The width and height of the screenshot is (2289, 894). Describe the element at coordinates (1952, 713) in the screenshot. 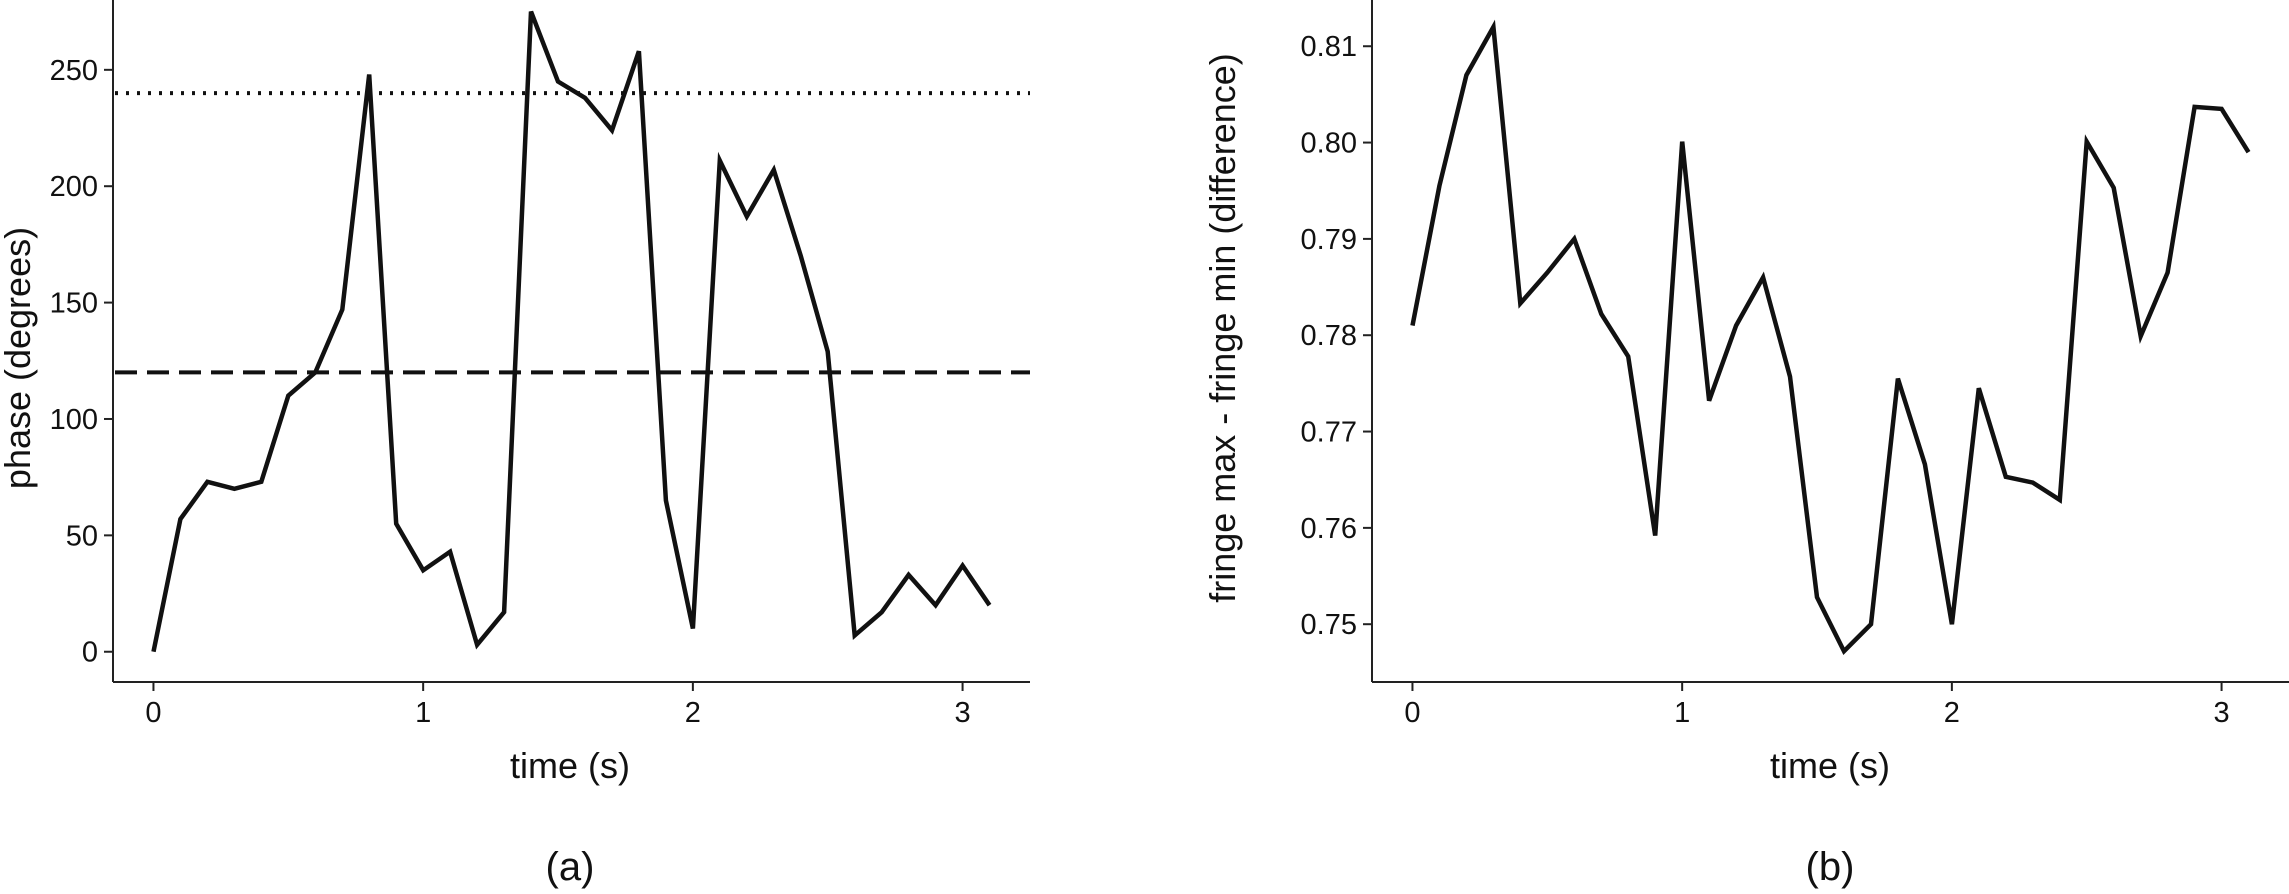

I see `panel-b-x-tick-label: 2` at that location.